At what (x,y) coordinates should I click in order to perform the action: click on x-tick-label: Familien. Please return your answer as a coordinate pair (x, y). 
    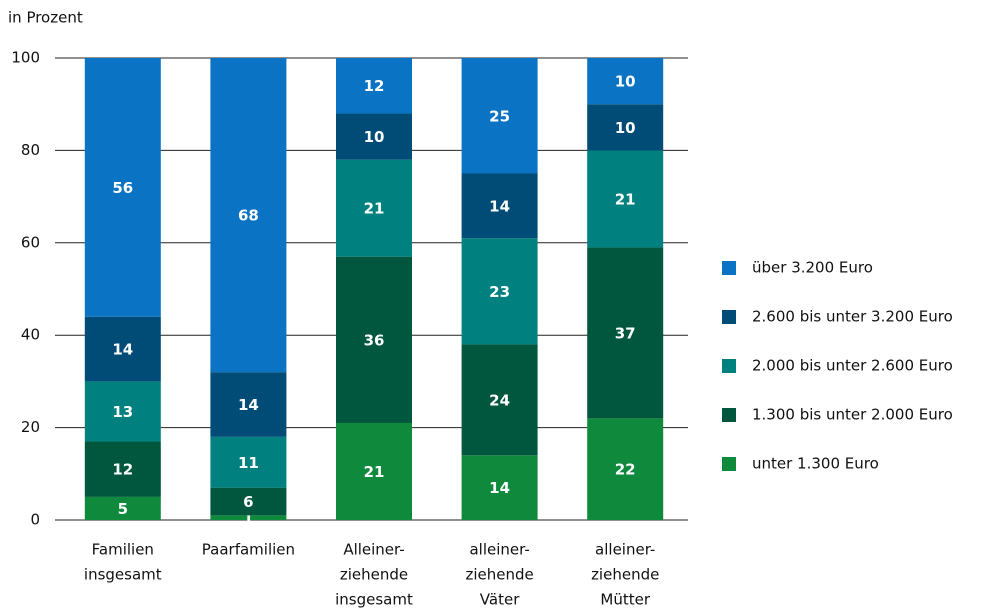
    Looking at the image, I should click on (123, 550).